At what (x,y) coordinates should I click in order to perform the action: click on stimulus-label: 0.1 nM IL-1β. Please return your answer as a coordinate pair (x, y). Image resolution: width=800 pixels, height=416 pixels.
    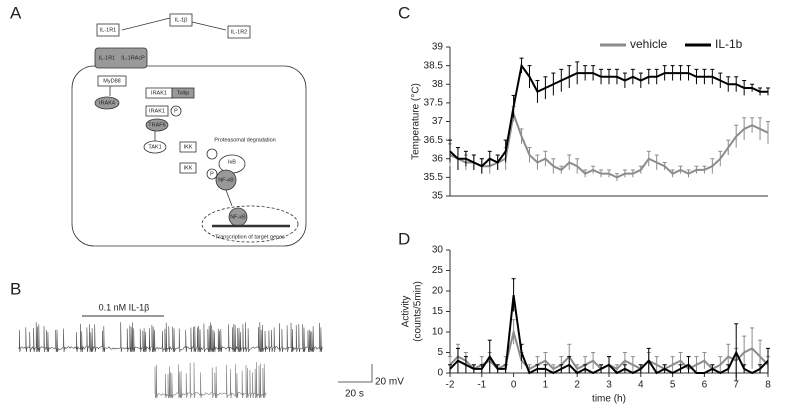
    Looking at the image, I should click on (124, 307).